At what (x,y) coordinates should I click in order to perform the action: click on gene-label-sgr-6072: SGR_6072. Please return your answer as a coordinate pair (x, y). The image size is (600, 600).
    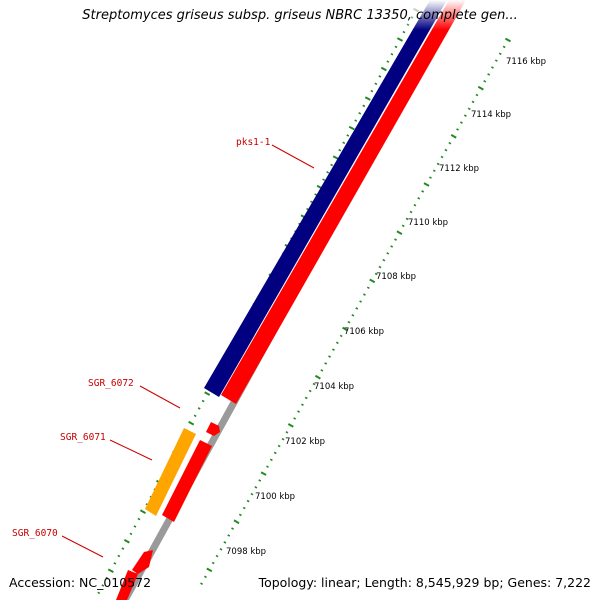
    Looking at the image, I should click on (111, 383).